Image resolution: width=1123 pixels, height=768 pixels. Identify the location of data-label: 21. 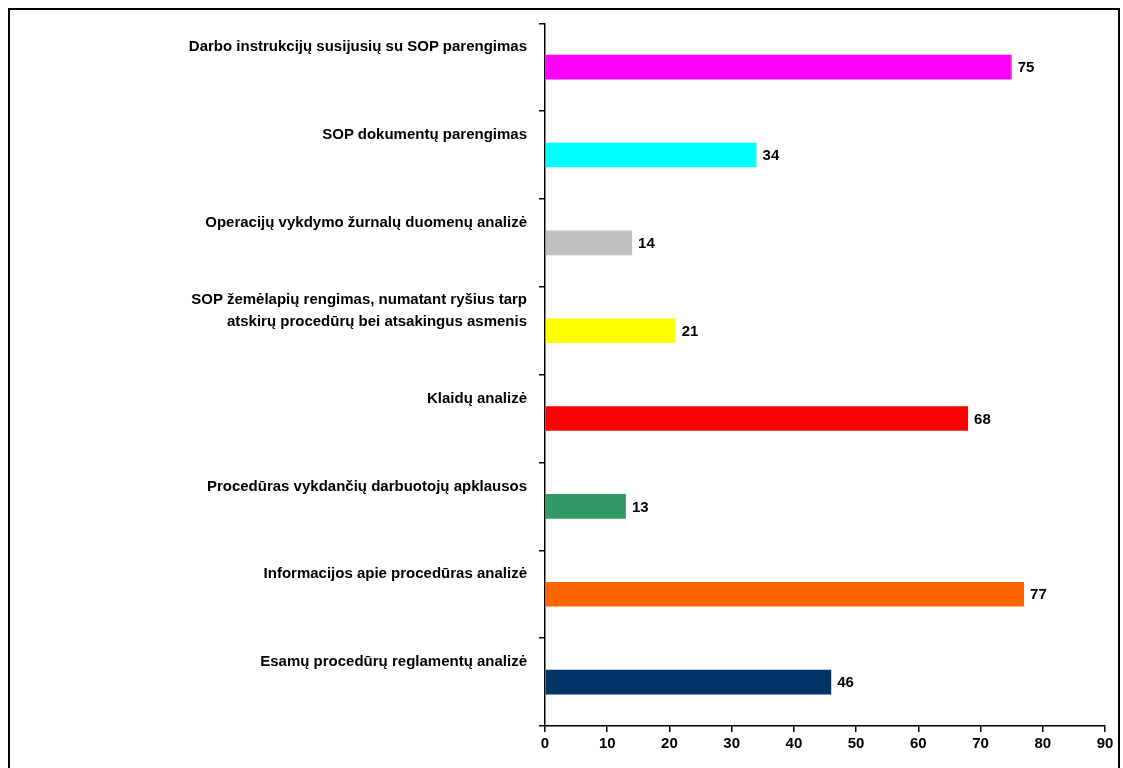
(690, 330).